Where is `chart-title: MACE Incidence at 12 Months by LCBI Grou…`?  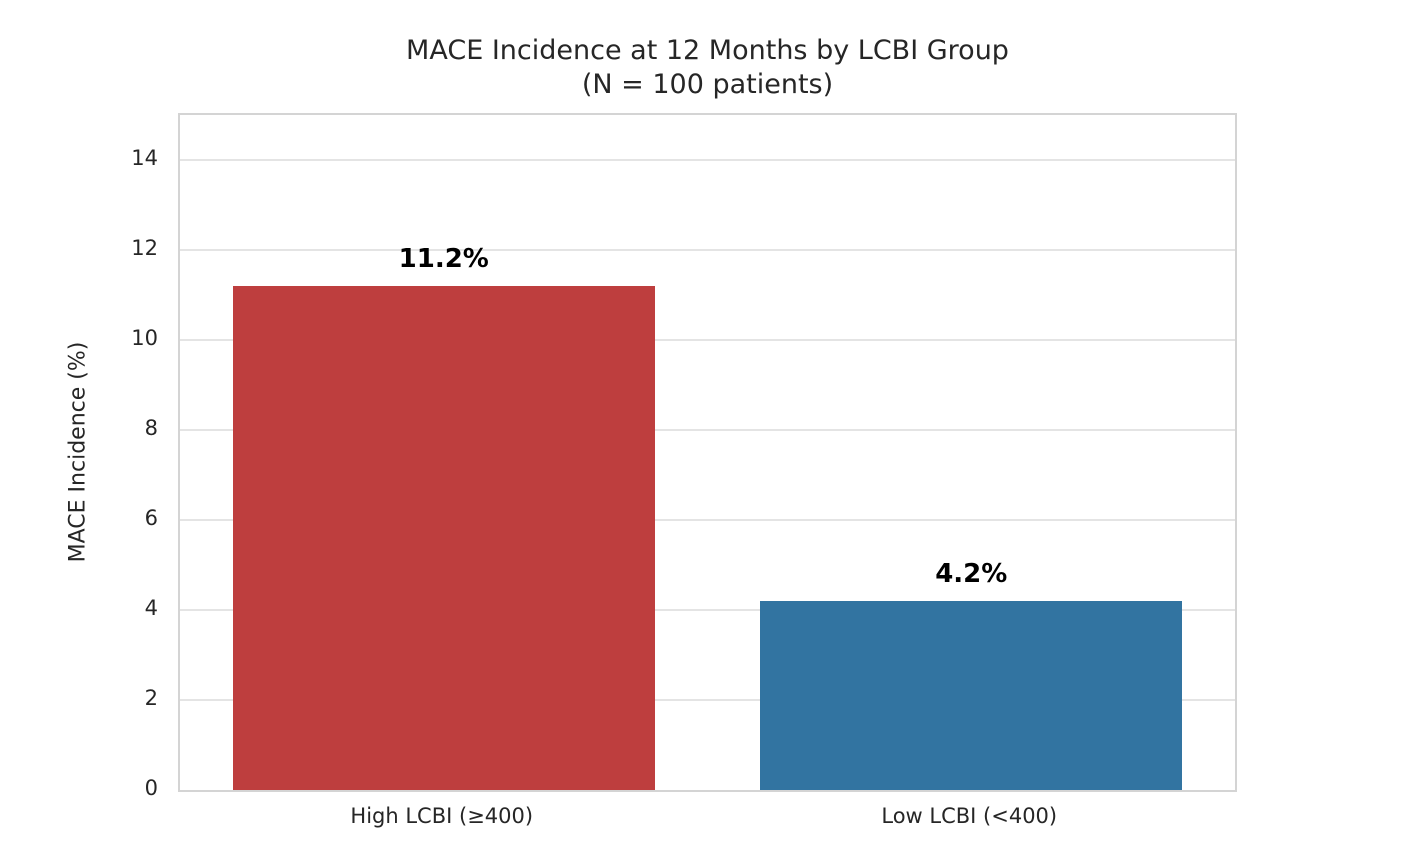 chart-title: MACE Incidence at 12 Months by LCBI Grou… is located at coordinates (707, 50).